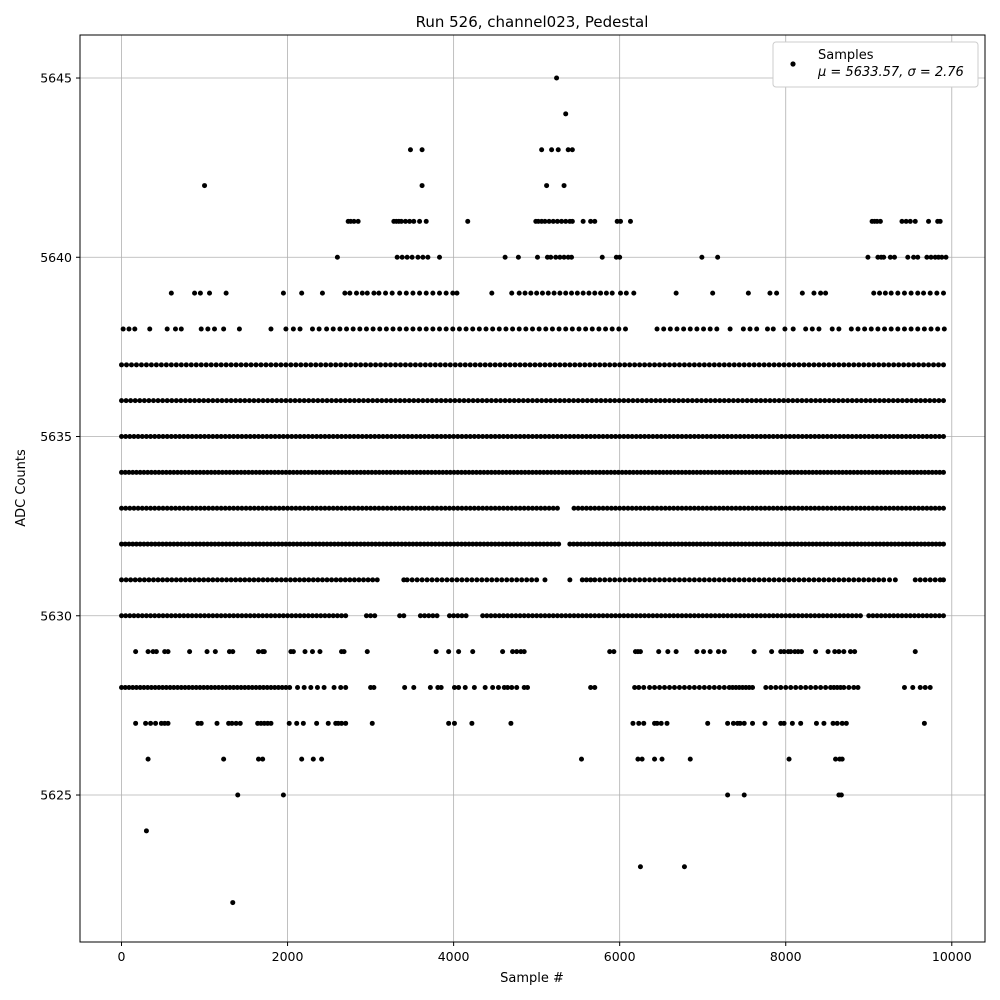  Describe the element at coordinates (545, 953) in the screenshot. I see `x-axis-ticks: 0 2000 4000 6000 8000 10000` at that location.